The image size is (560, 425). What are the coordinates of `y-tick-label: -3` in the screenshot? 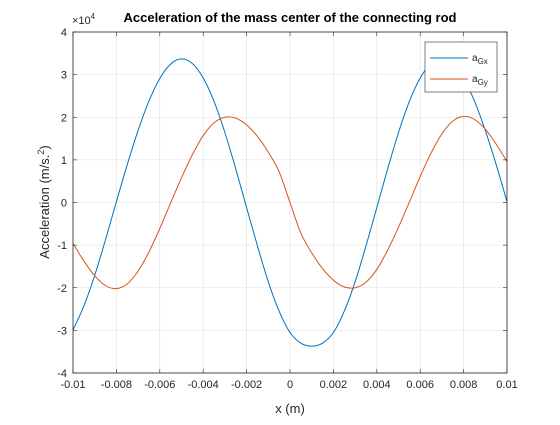 It's located at (62, 331).